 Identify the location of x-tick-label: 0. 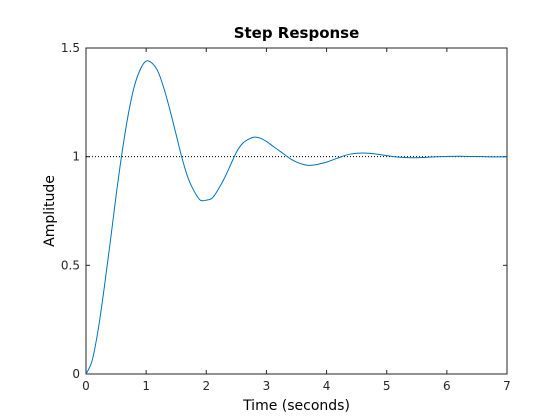
(86, 386).